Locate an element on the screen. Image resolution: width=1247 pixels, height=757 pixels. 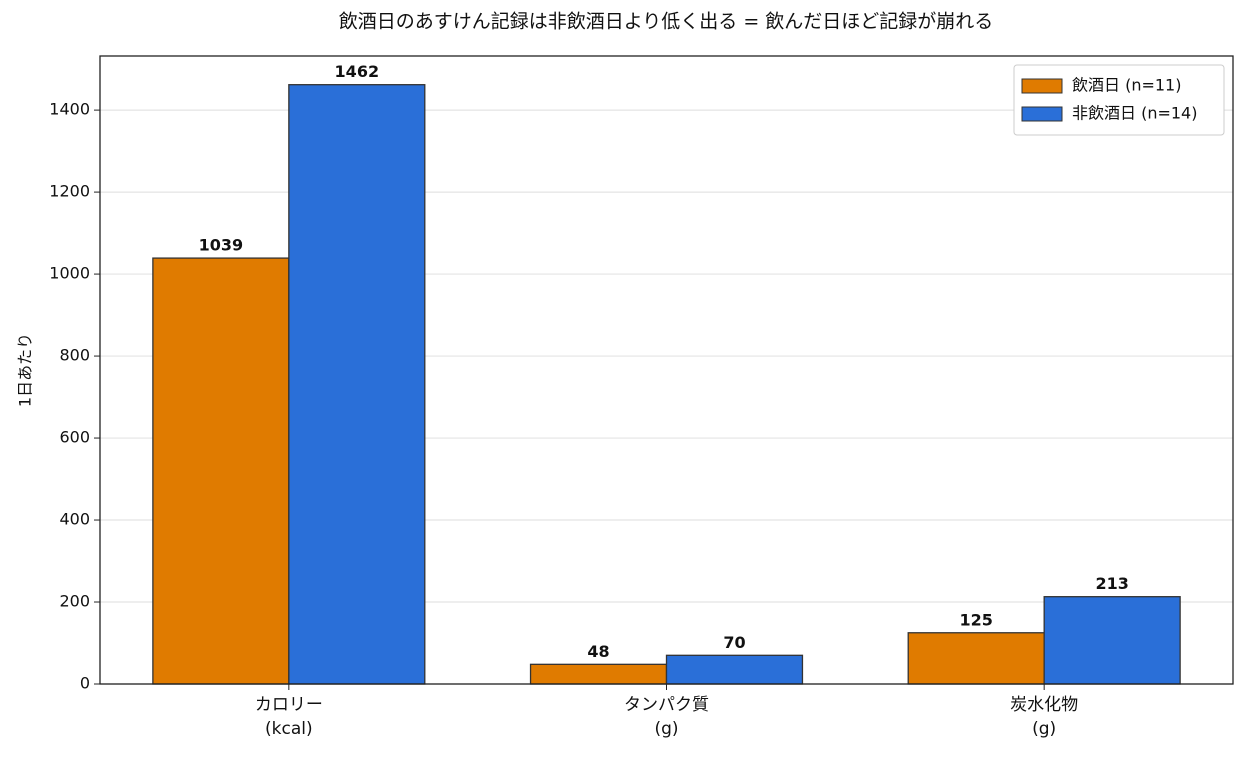
value-label: 48 is located at coordinates (598, 651).